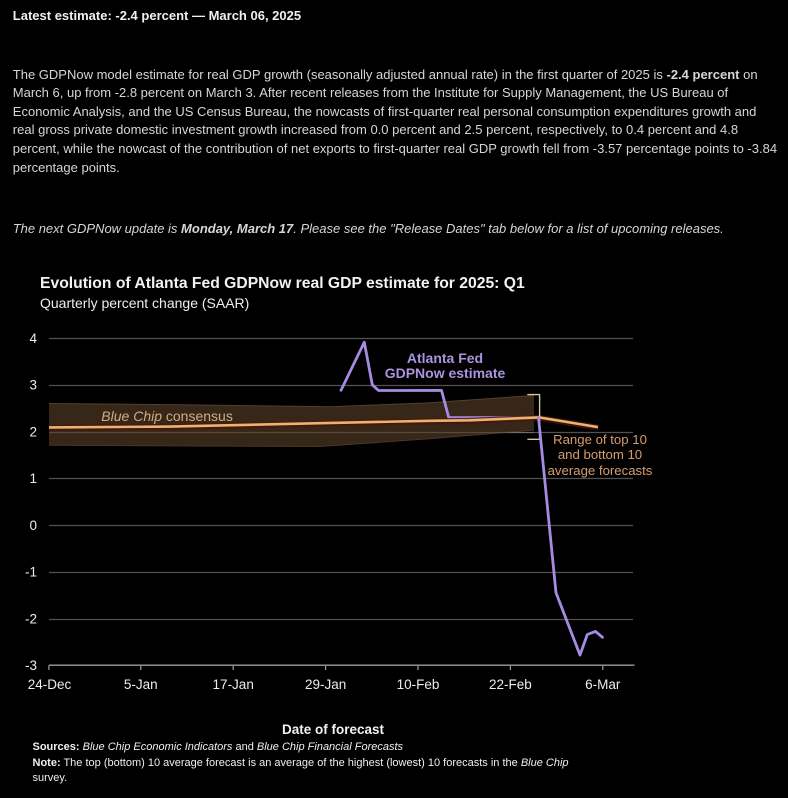 The height and width of the screenshot is (798, 788). What do you see at coordinates (50, 684) in the screenshot?
I see `svg-text: 24-Dec` at bounding box center [50, 684].